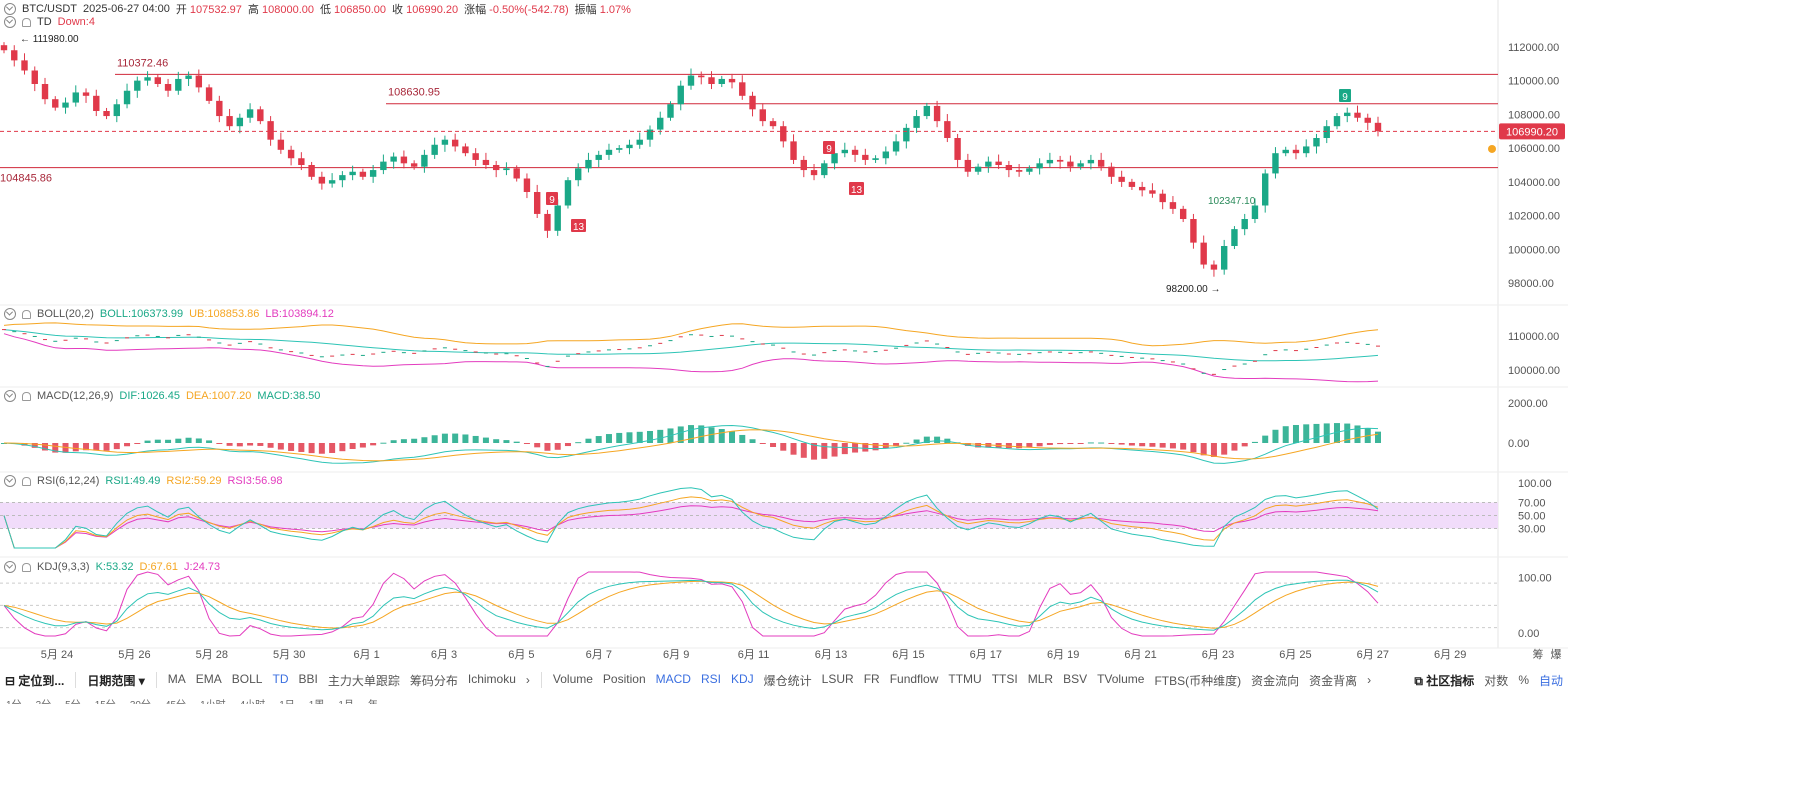 This screenshot has width=1799, height=805. What do you see at coordinates (572, 678) in the screenshot?
I see `sub-indicator-item: Volume` at bounding box center [572, 678].